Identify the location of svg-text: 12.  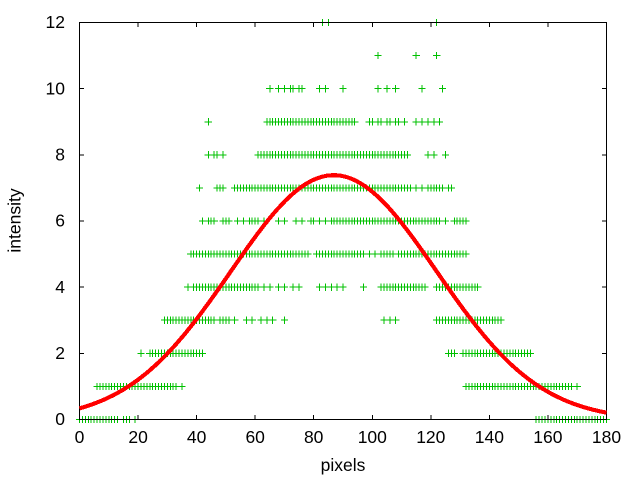
(55, 22).